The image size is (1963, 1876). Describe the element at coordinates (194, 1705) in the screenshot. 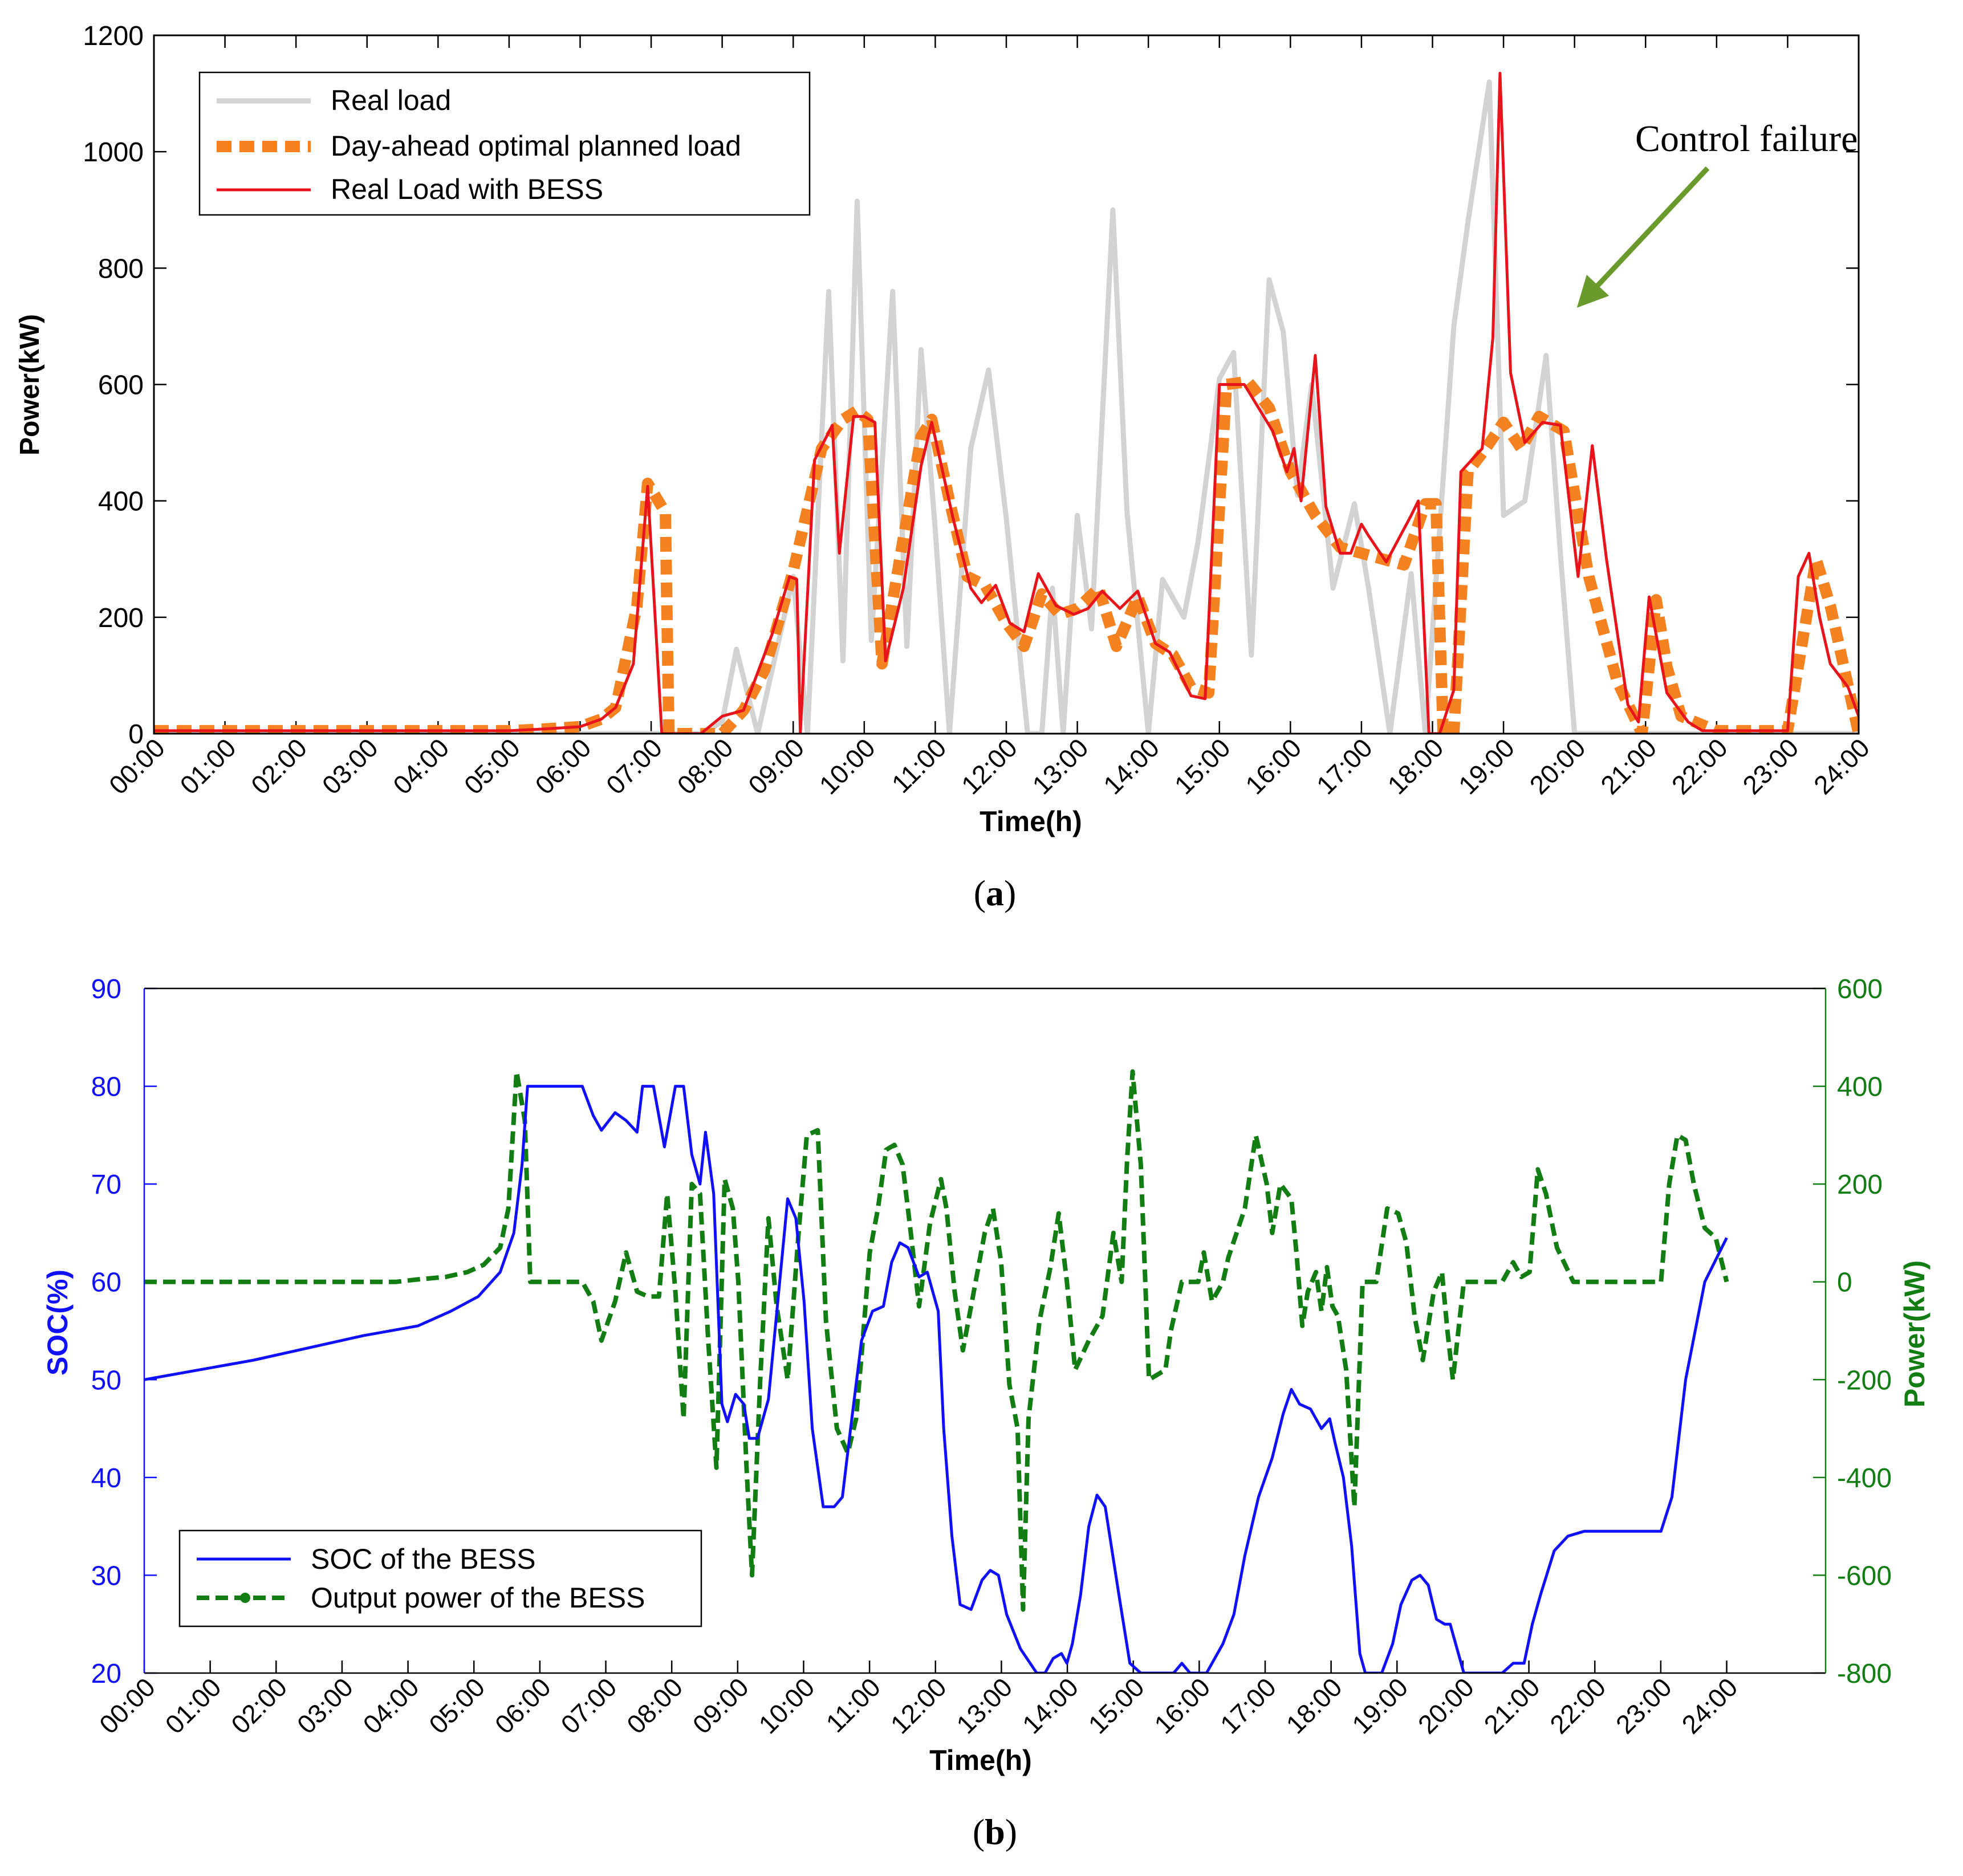

I see `b-x-tick-label: 01:00` at that location.